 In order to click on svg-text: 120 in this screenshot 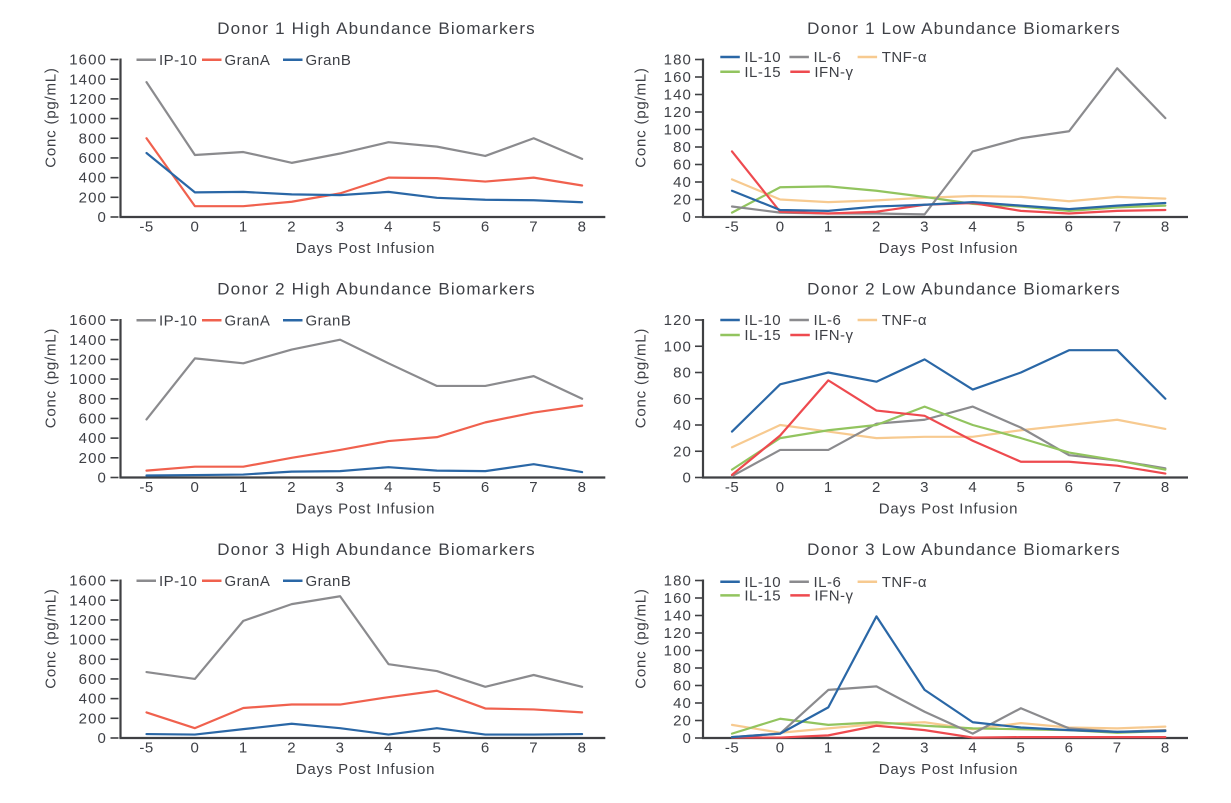, I will do `click(678, 320)`.